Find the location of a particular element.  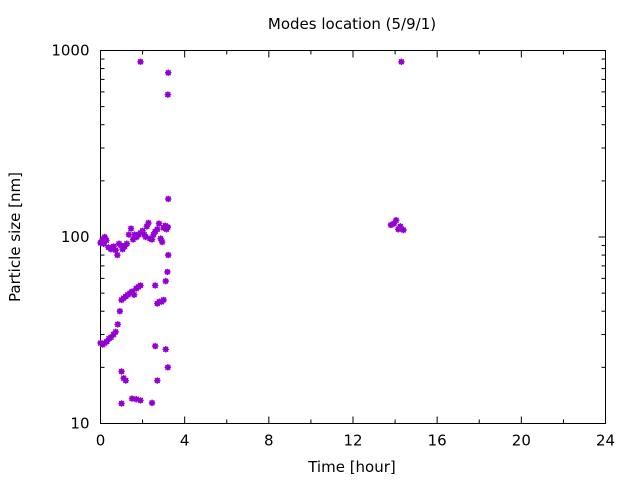

x-axis-label: Time [hour] is located at coordinates (351, 467).